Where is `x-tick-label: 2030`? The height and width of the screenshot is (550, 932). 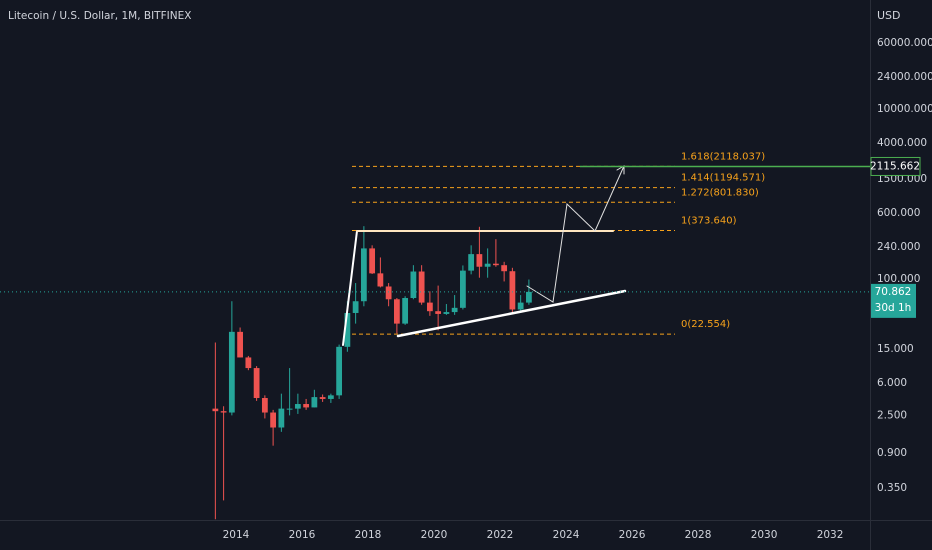
x-tick-label: 2030 is located at coordinates (764, 535).